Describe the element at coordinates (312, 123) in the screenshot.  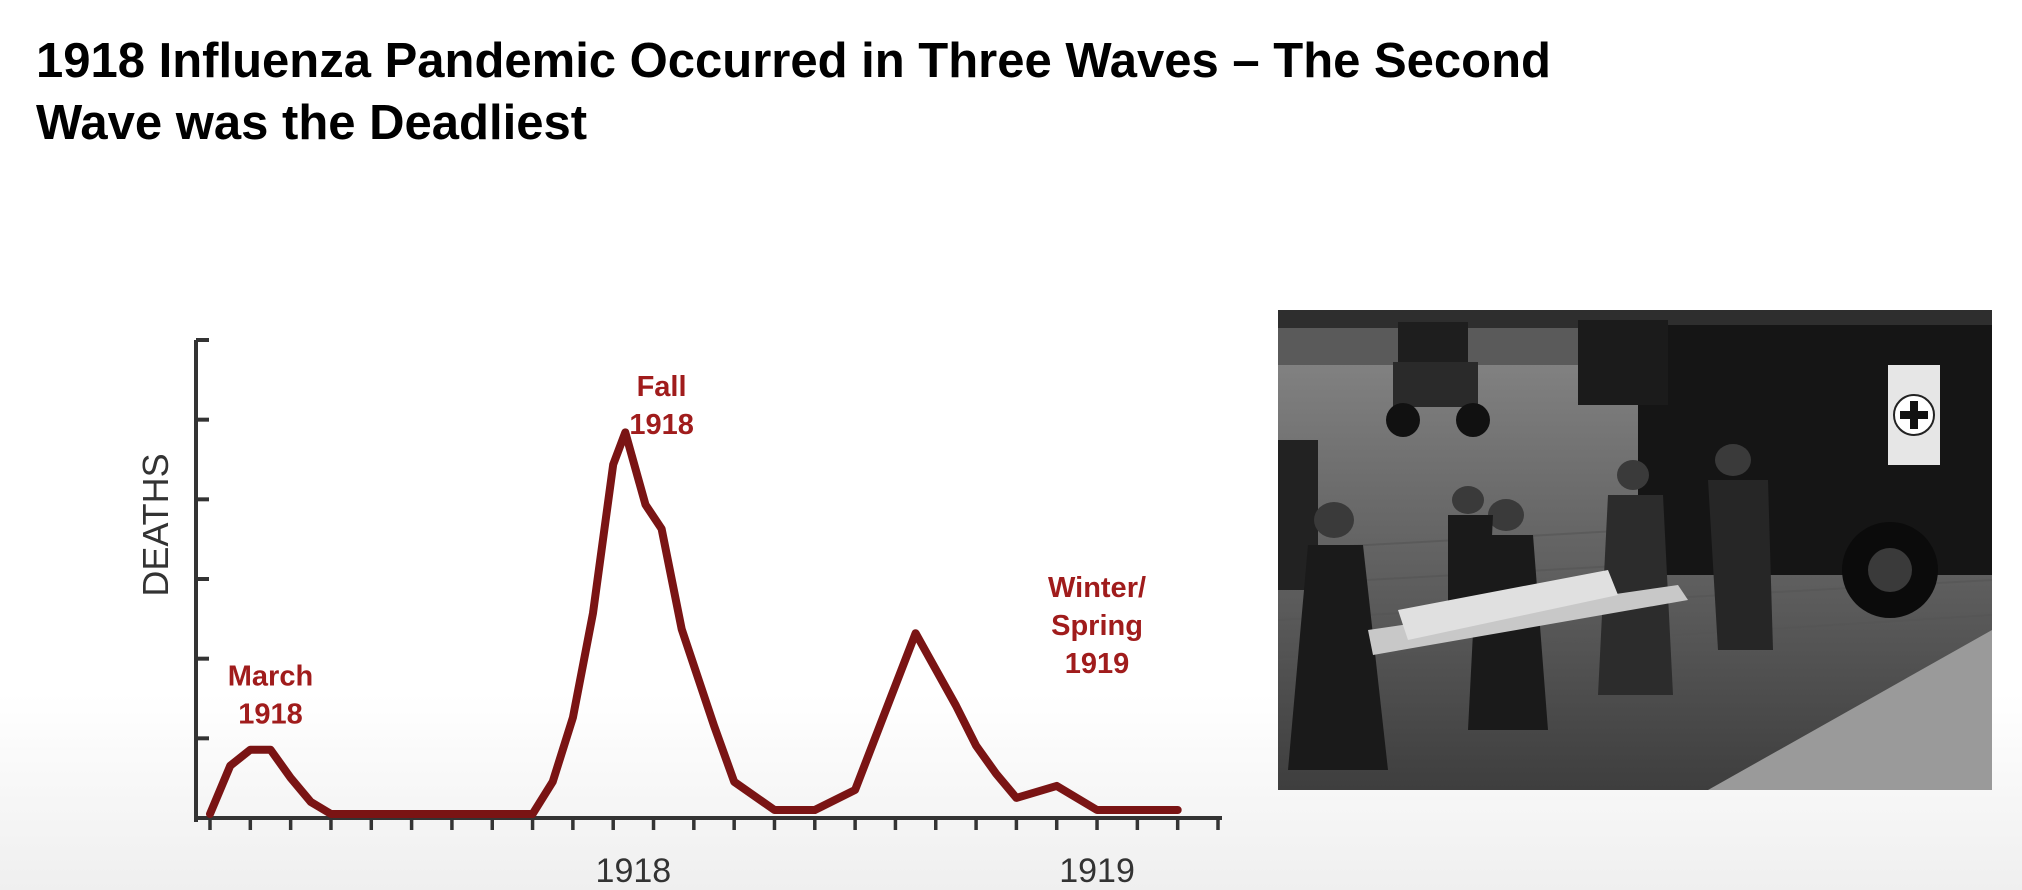
I see `slide-title-line-2: Wave was the Deadliest` at that location.